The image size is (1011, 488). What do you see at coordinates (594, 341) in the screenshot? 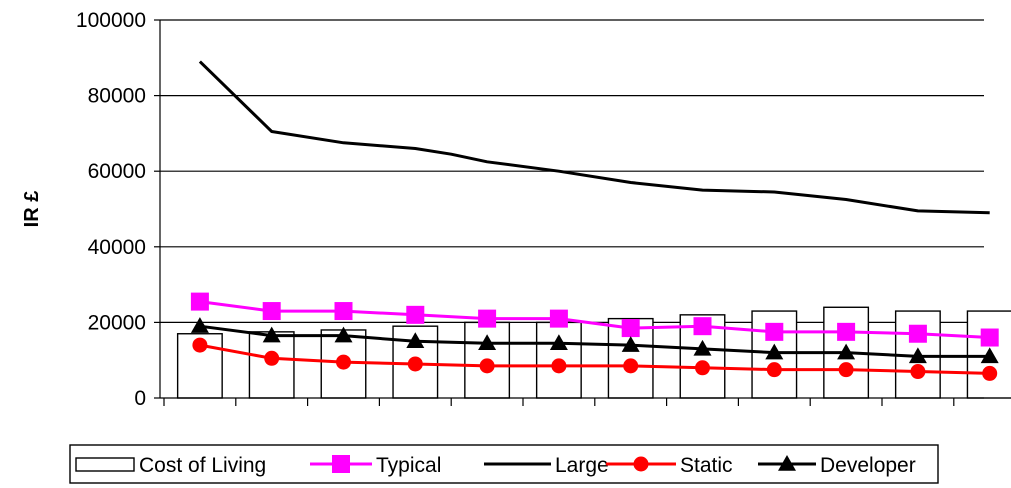
I see `developer-series-line` at bounding box center [594, 341].